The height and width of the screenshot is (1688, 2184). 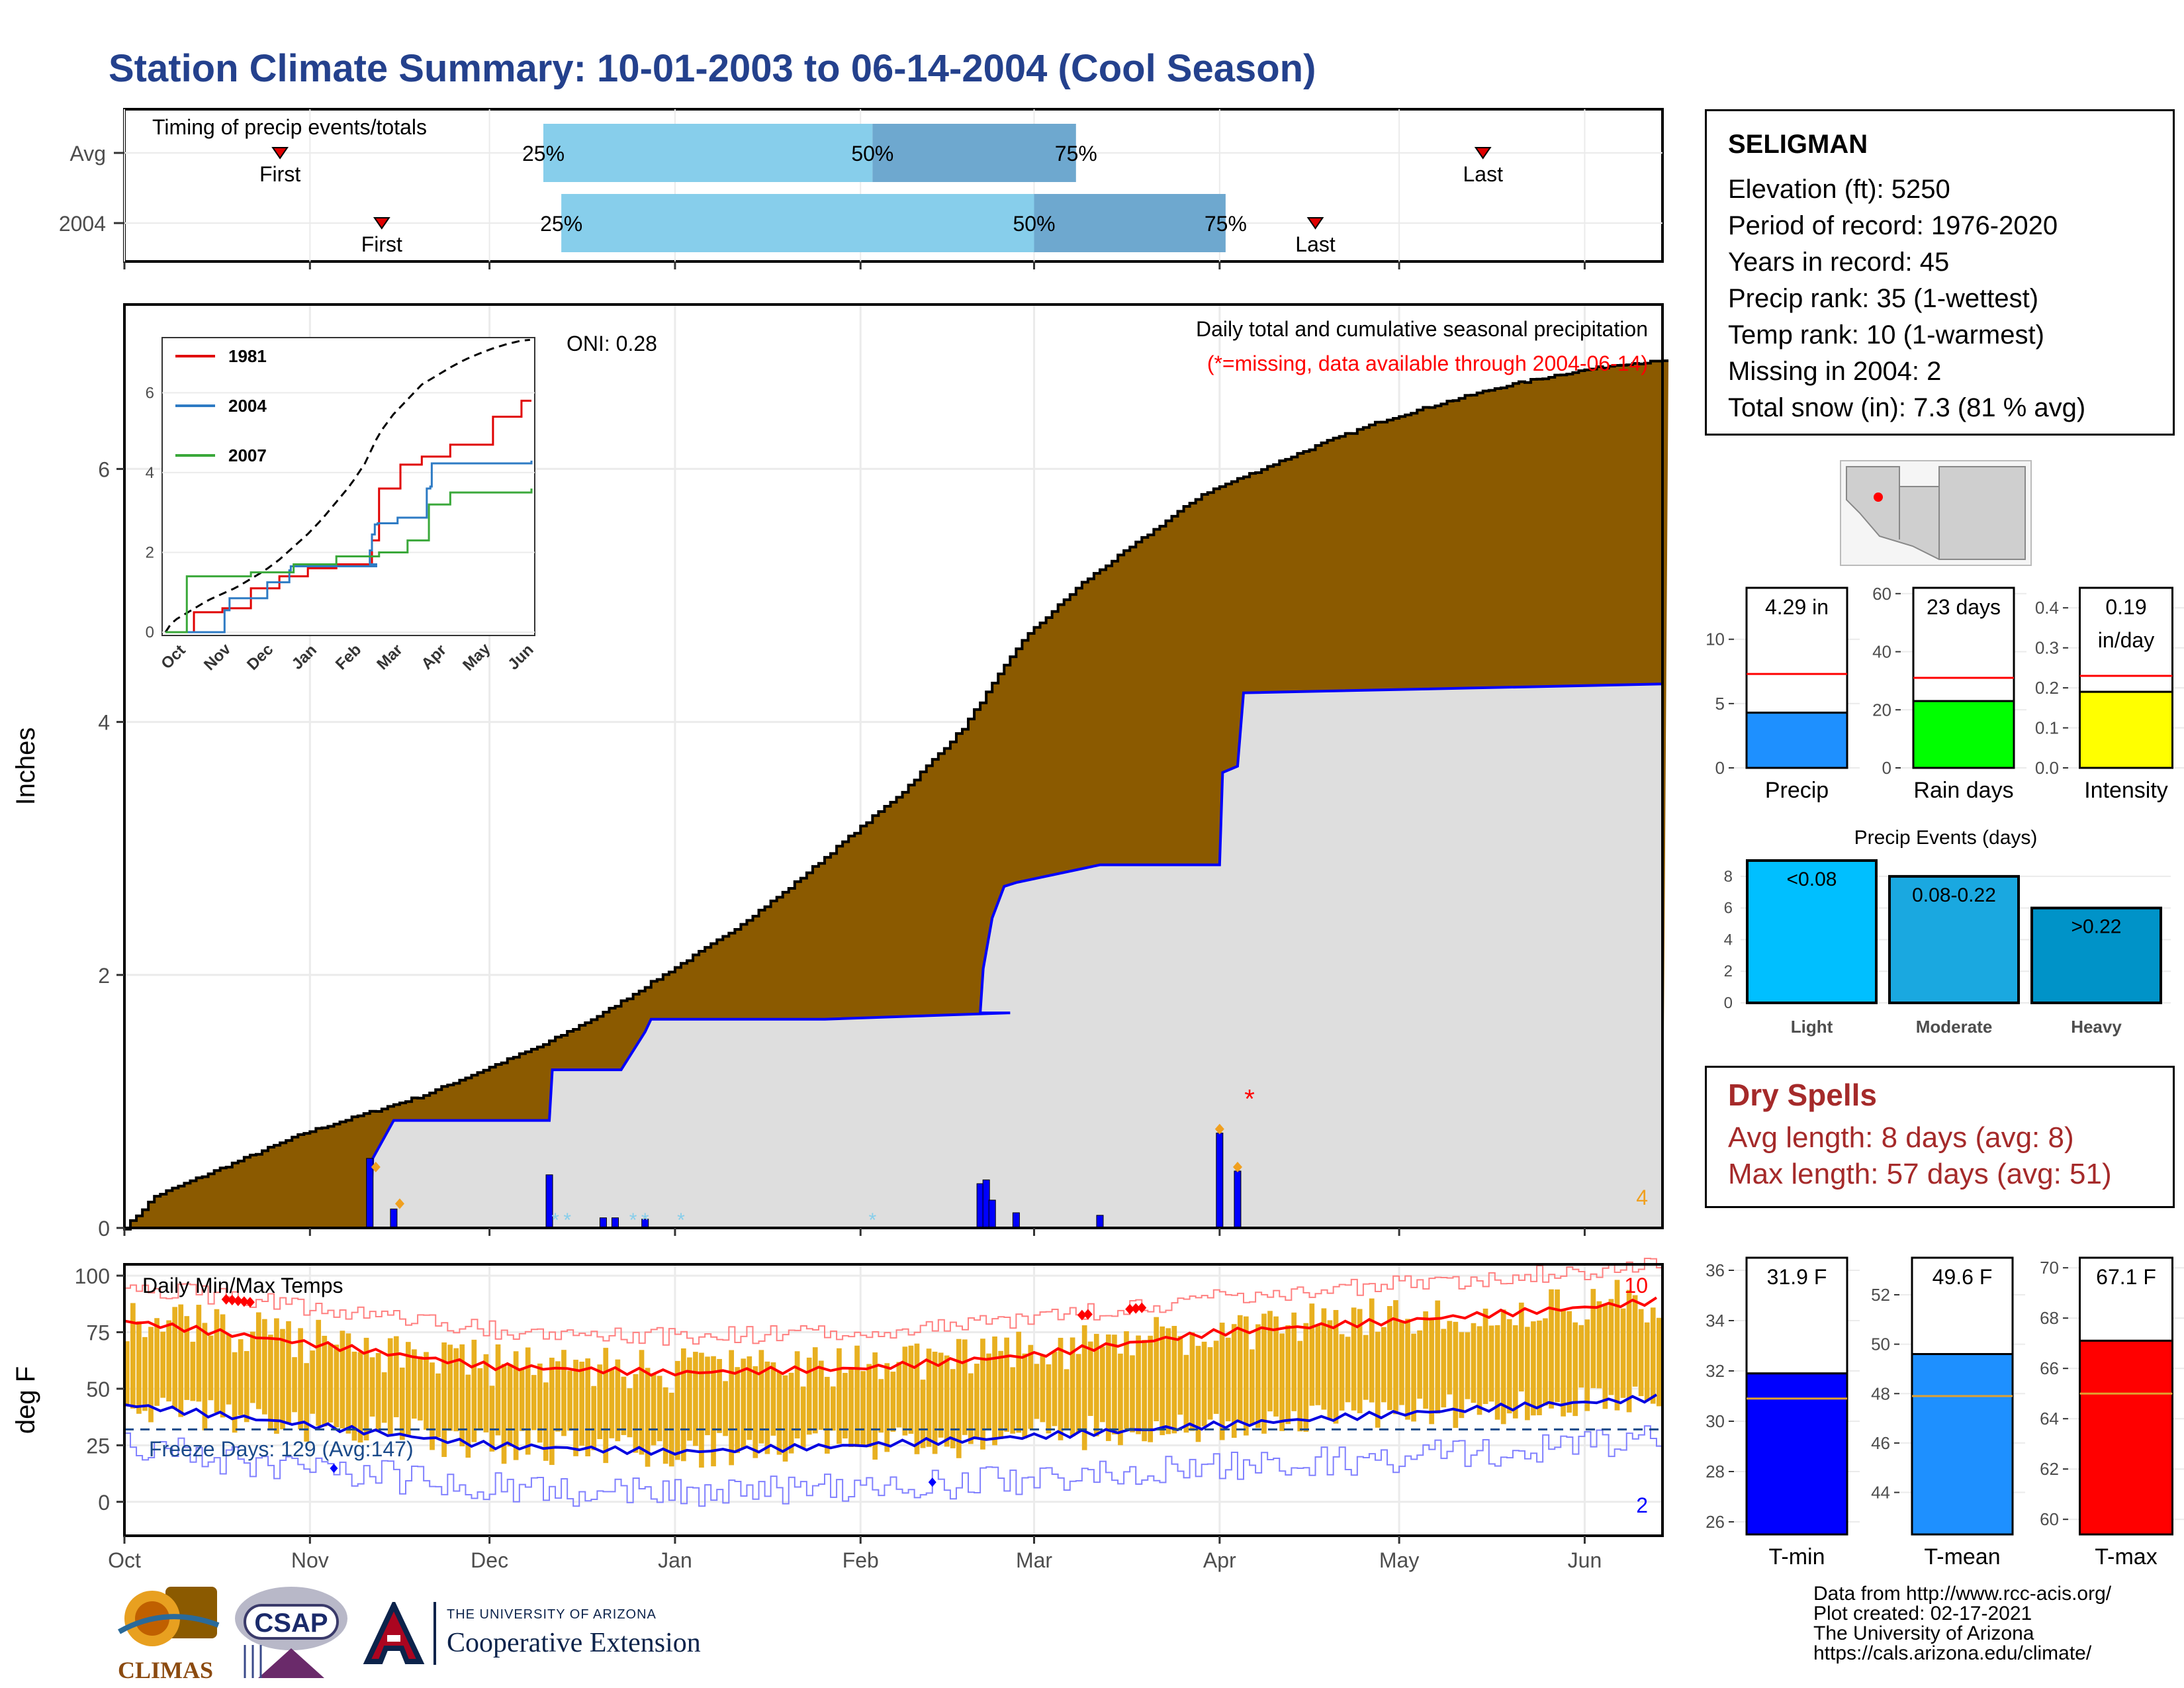 I want to click on t-mean-y-tick-label: 46, so click(x=1880, y=1443).